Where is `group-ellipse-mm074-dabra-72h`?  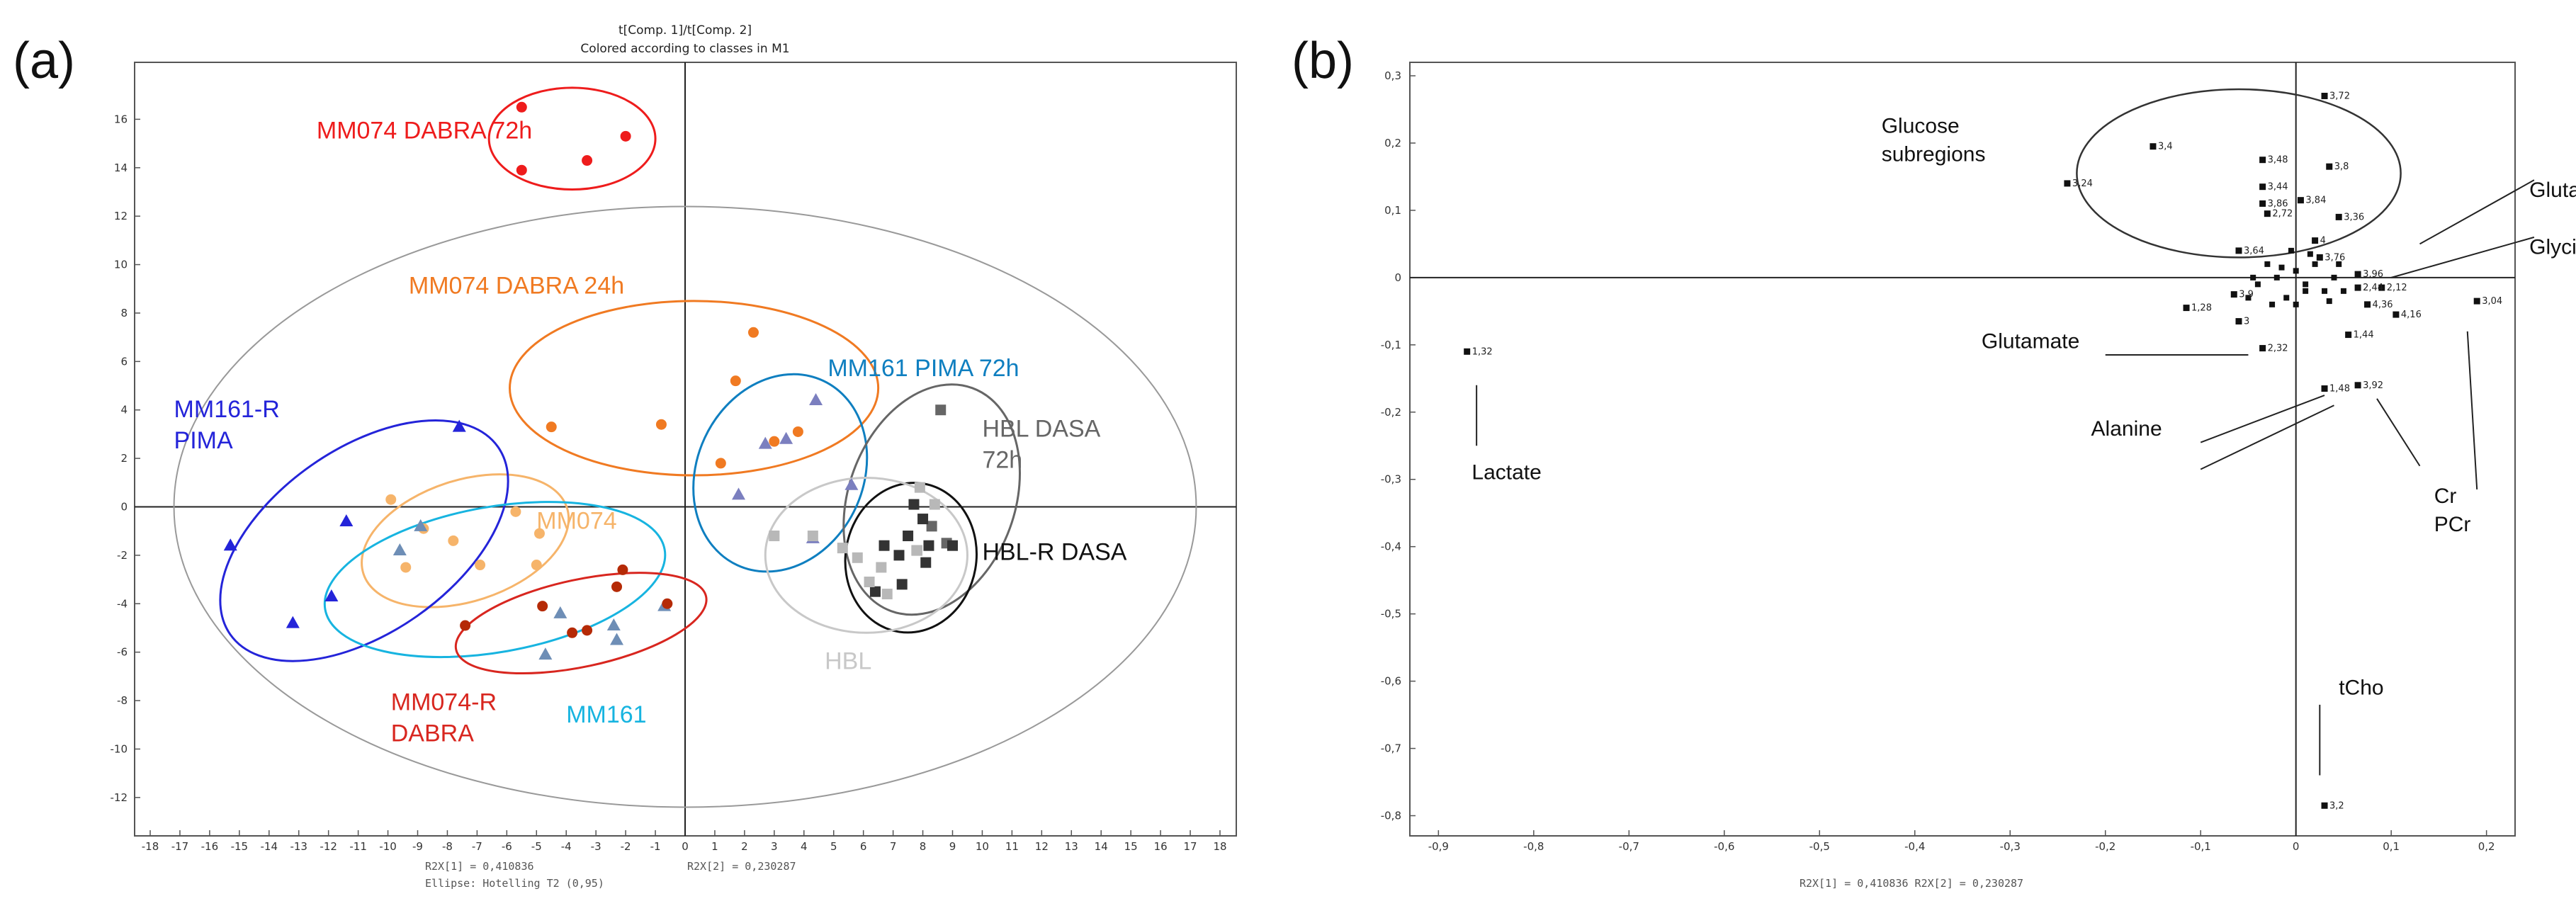 group-ellipse-mm074-dabra-72h is located at coordinates (572, 138).